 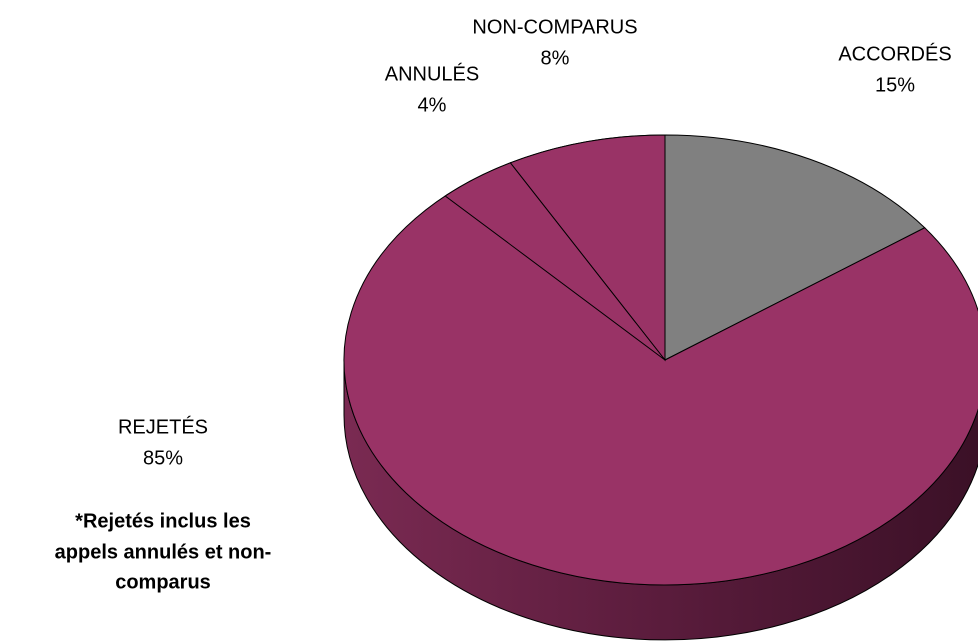 What do you see at coordinates (555, 58) in the screenshot?
I see `slice-value-label: 8%` at bounding box center [555, 58].